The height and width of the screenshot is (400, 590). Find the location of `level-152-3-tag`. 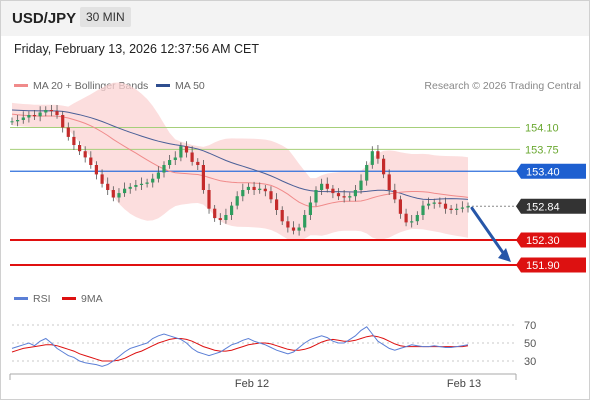

level-152-3-tag is located at coordinates (551, 240).